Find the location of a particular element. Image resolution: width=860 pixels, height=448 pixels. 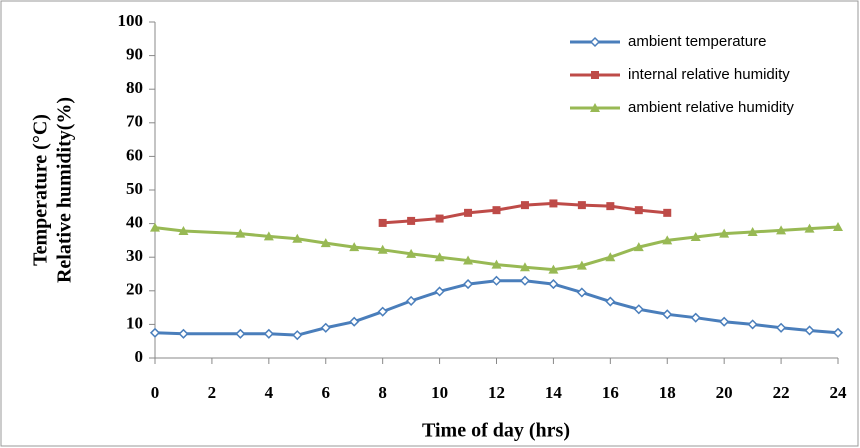

y-axis-label: Temperature (°C) is located at coordinates (41, 190).